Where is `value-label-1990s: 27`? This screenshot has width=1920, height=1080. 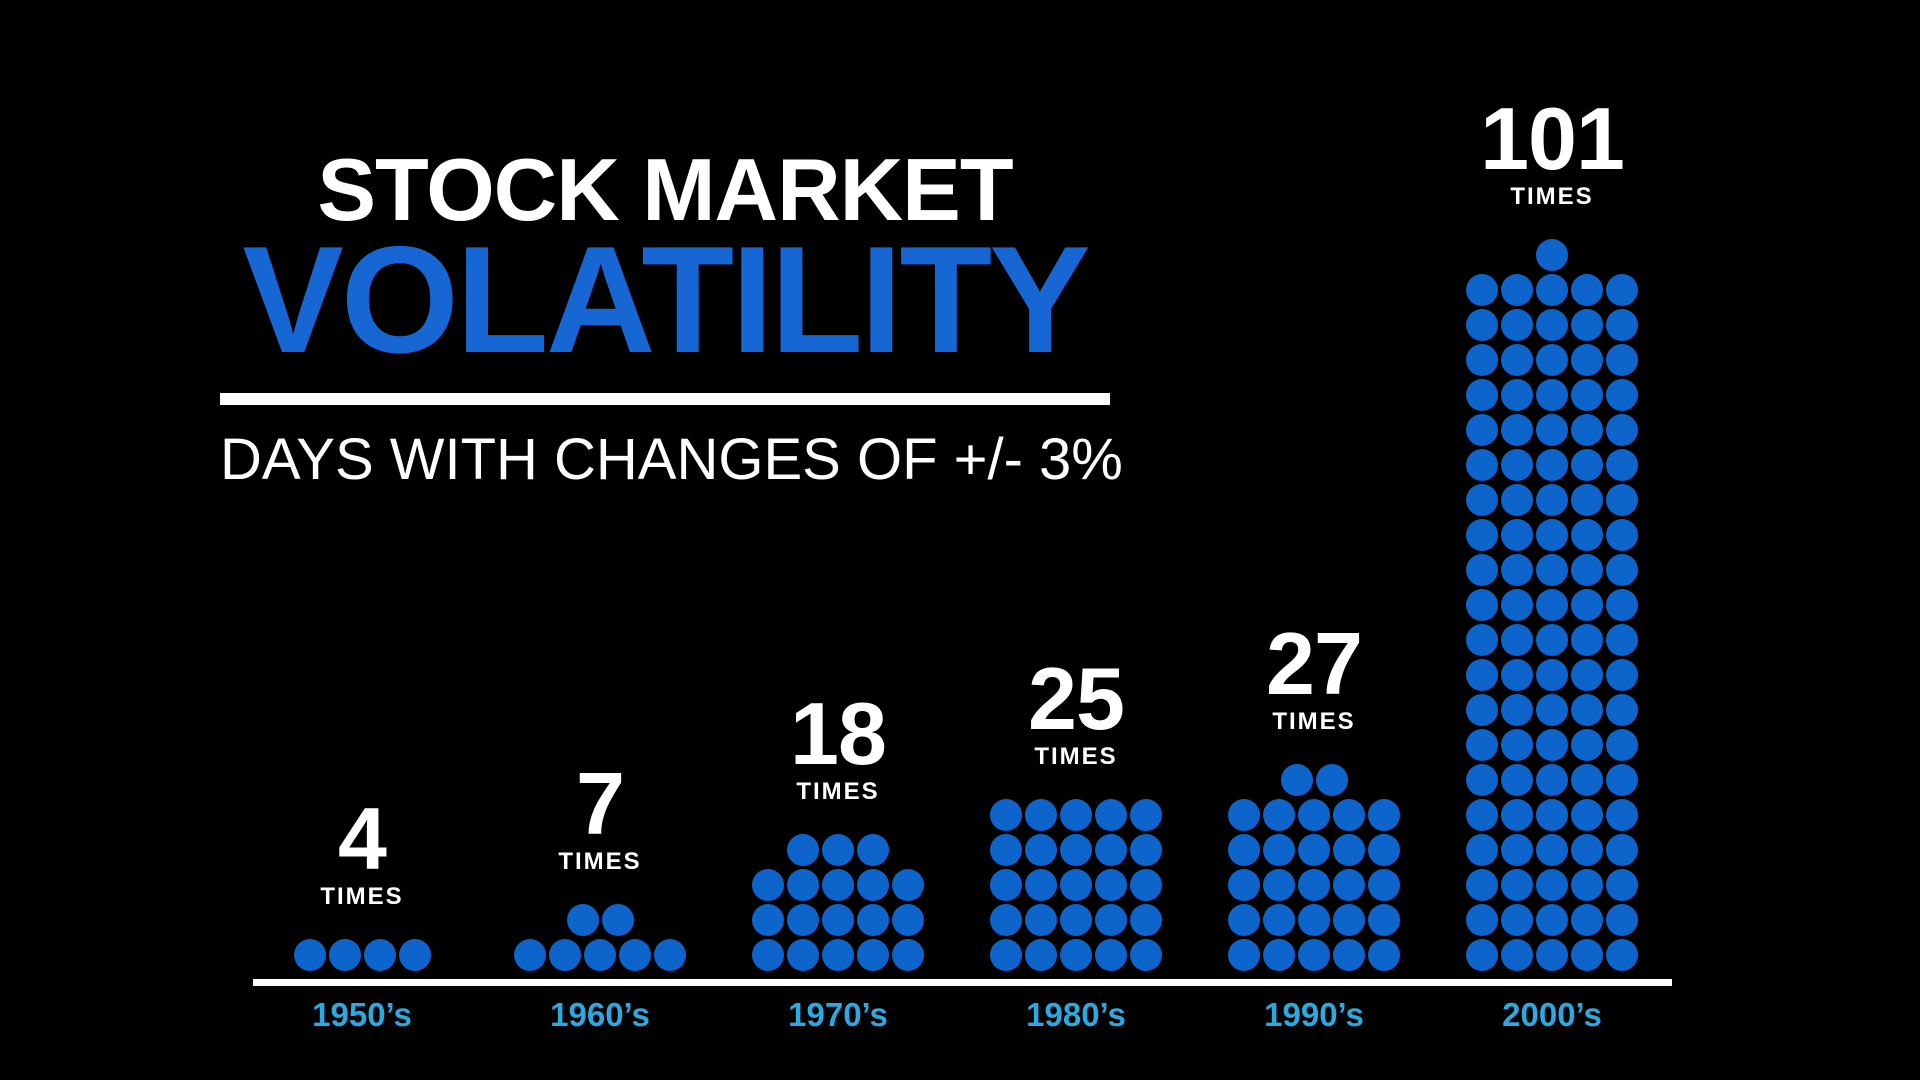
value-label-1990s: 27 is located at coordinates (1314, 664).